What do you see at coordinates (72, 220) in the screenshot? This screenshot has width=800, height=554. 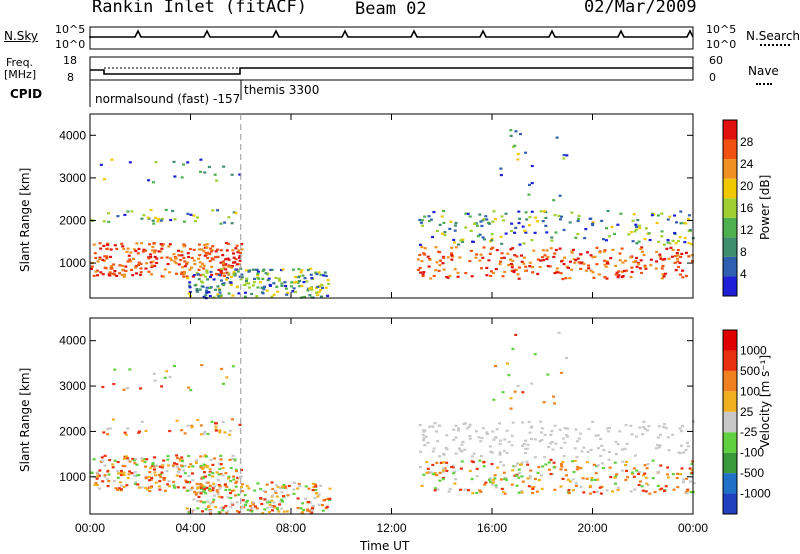 I see `power-y-tick-label: 2000` at bounding box center [72, 220].